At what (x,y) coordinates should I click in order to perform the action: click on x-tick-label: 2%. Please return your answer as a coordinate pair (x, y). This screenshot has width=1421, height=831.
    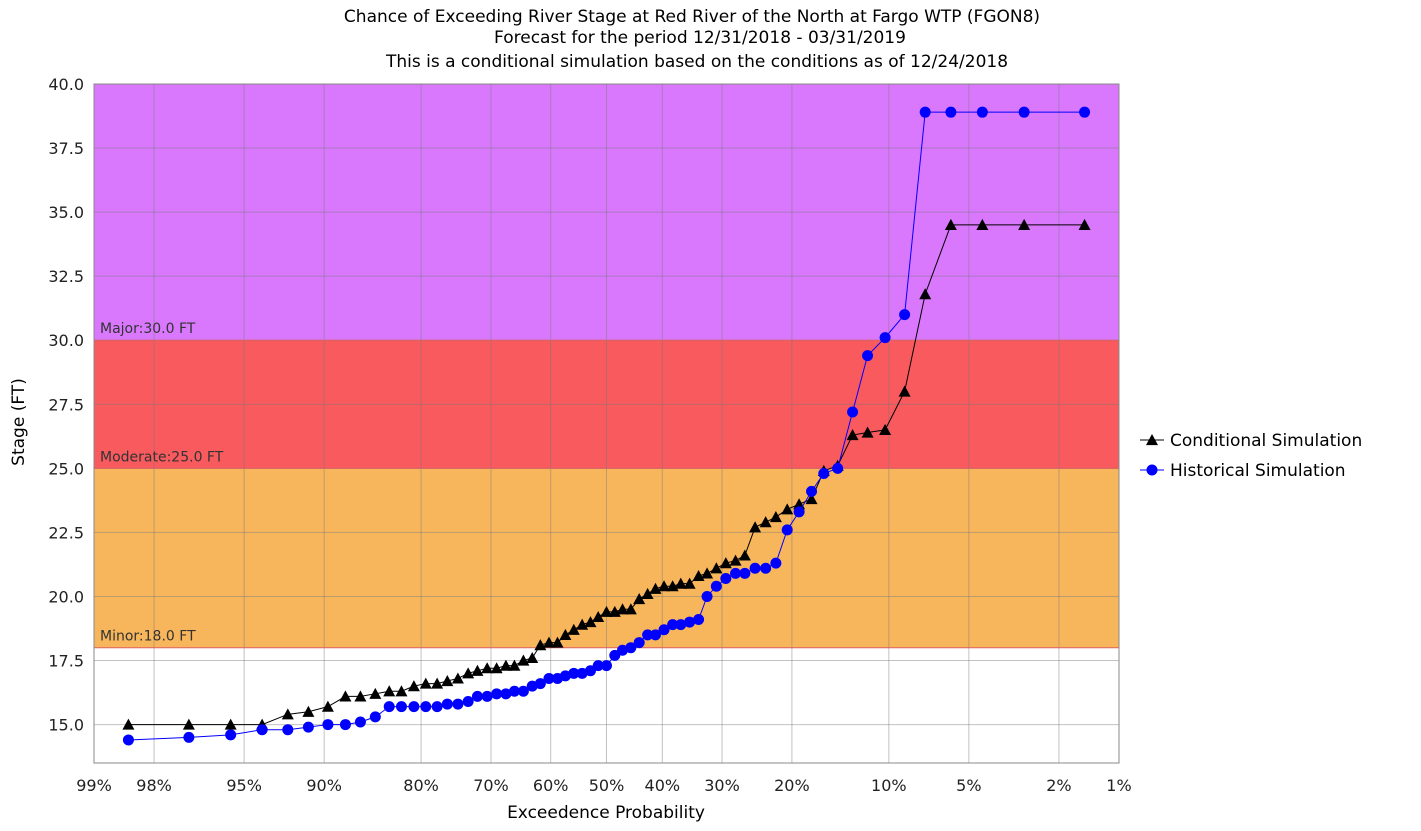
    Looking at the image, I should click on (1058, 785).